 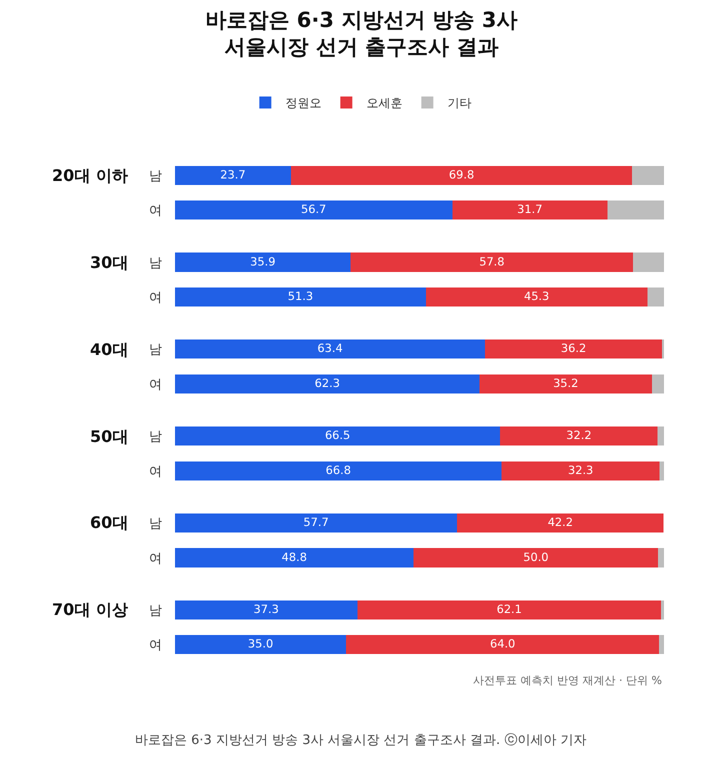 What do you see at coordinates (461, 174) in the screenshot?
I see `data-label: 69.8` at bounding box center [461, 174].